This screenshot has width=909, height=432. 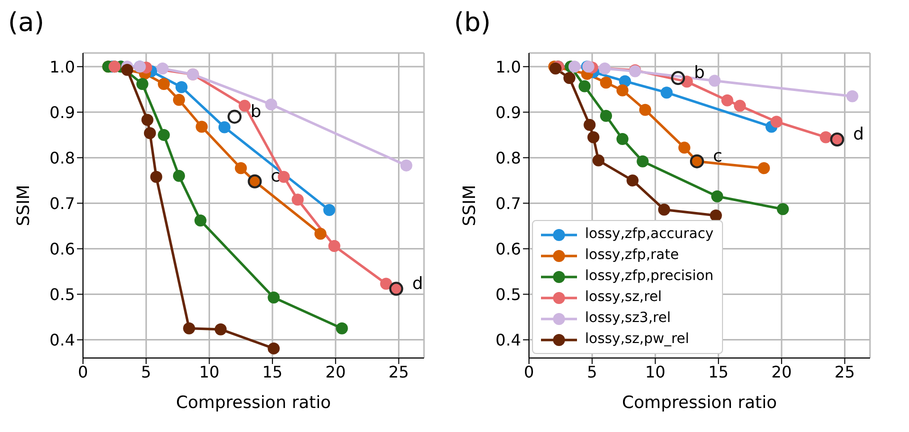 I want to click on chart-title: (b), so click(x=472, y=23).